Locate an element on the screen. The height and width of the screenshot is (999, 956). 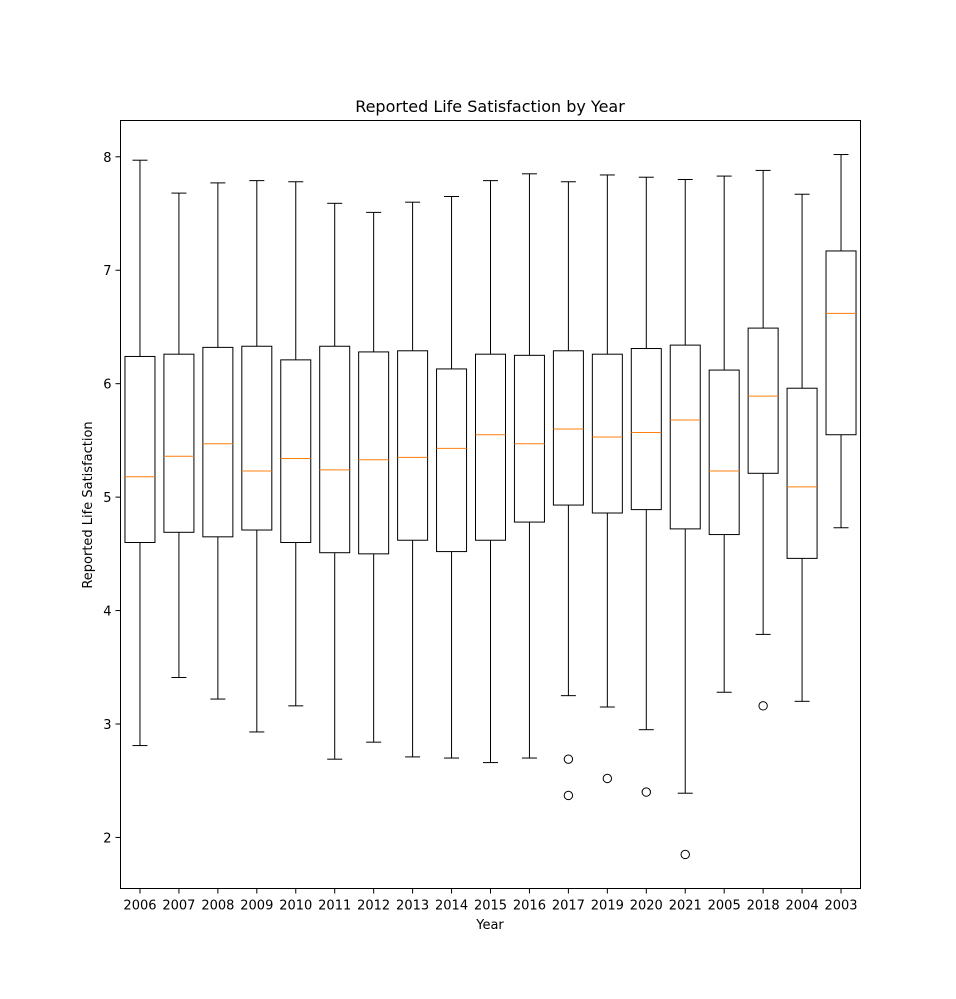
x-tick-label: 2017 is located at coordinates (568, 906).